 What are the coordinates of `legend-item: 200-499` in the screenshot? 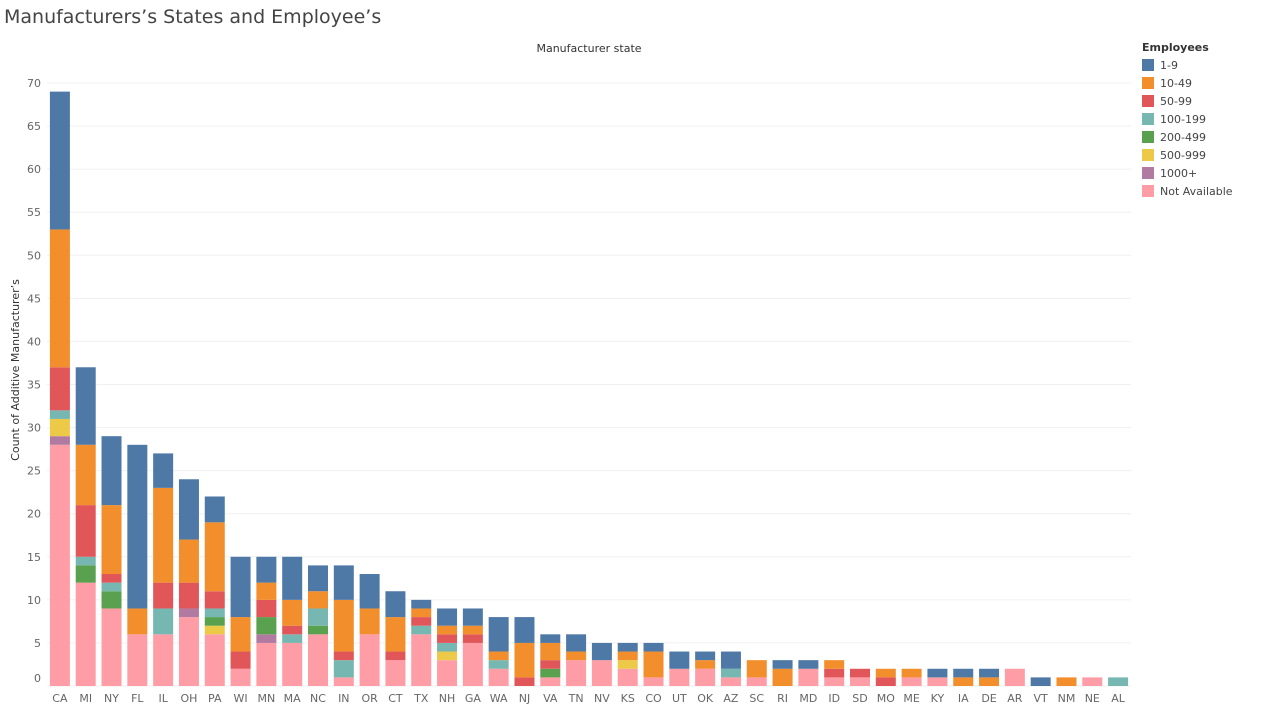 It's located at (1187, 137).